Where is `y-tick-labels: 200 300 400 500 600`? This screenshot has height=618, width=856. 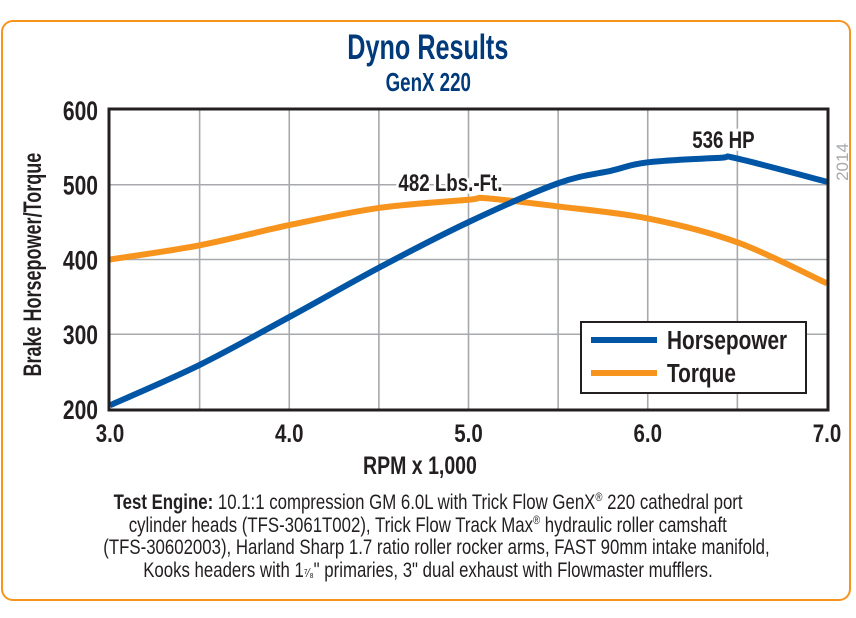
y-tick-labels: 200 300 400 500 600 is located at coordinates (80, 261).